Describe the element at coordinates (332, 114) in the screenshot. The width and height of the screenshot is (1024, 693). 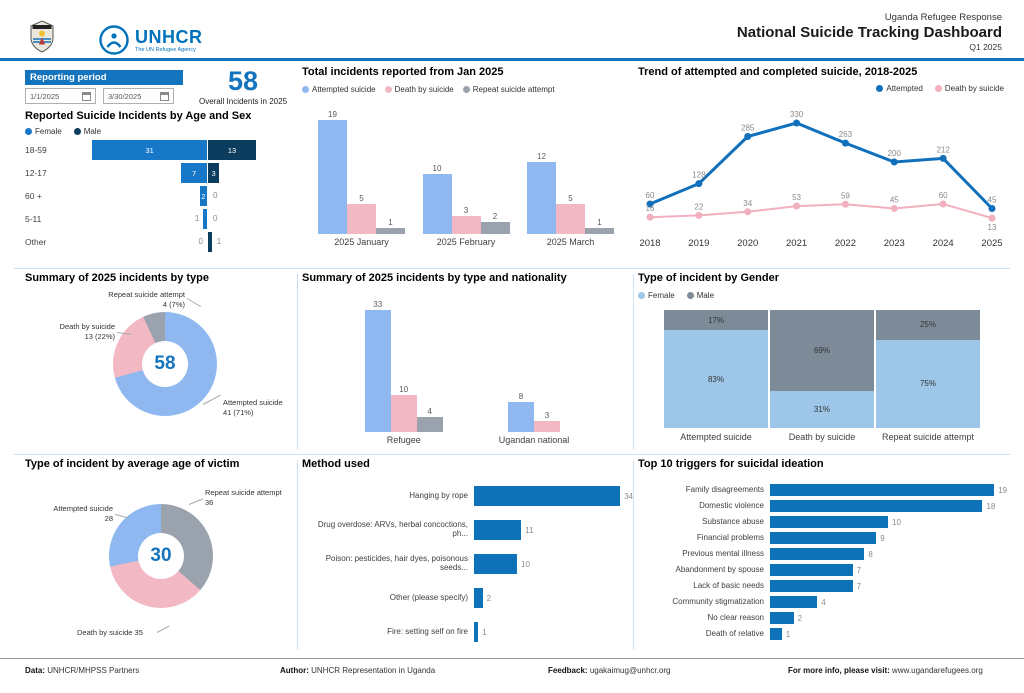
I see `bar-value-label: 19` at that location.